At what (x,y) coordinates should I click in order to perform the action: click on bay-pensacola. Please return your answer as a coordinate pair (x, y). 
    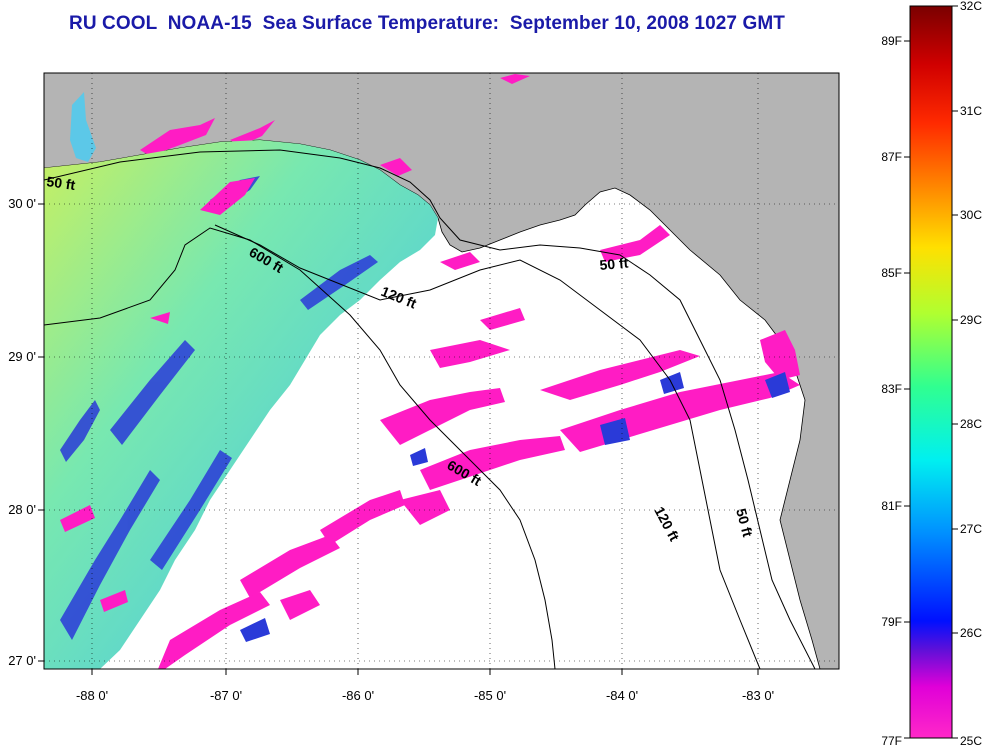
    Looking at the image, I should click on (177, 137).